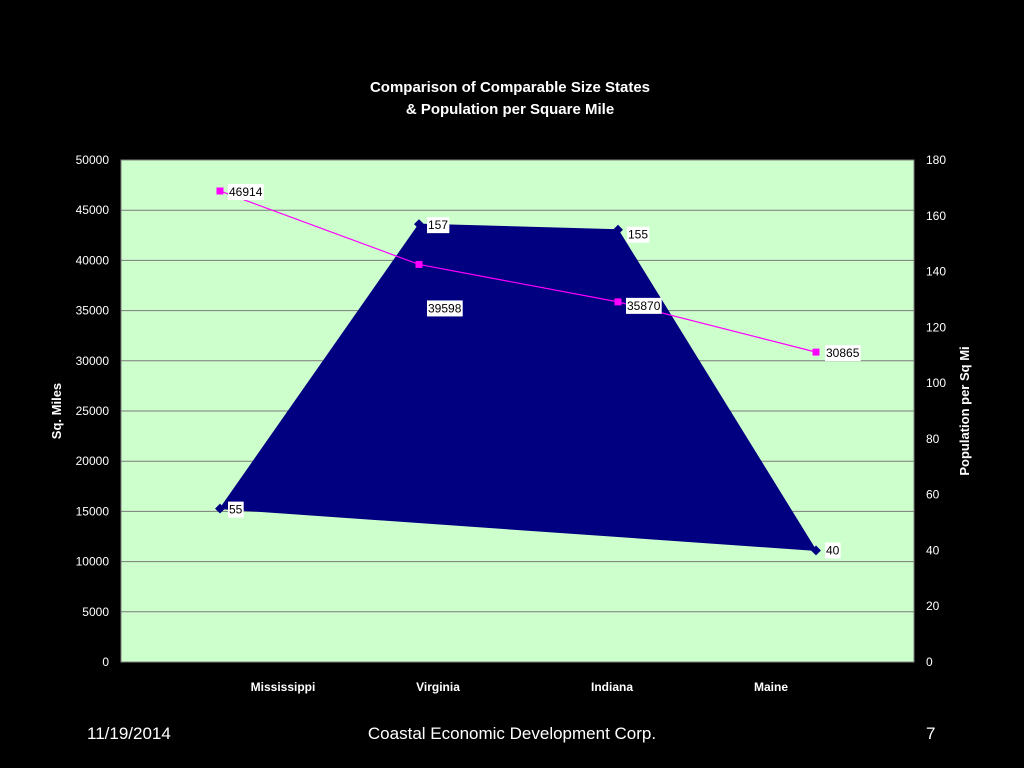 Image resolution: width=1024 pixels, height=768 pixels. I want to click on secondary-axis-tick-label: 180, so click(936, 160).